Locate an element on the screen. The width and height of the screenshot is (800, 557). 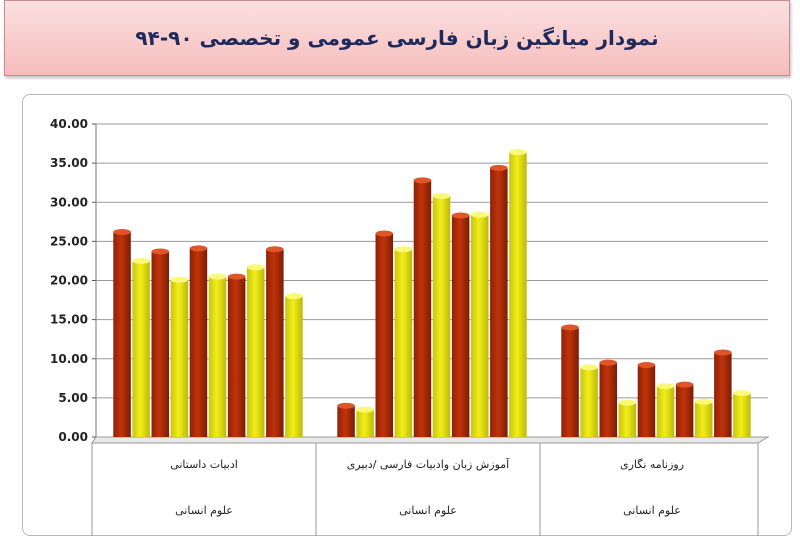
y-tick-label: 0.00 is located at coordinates (73, 437).